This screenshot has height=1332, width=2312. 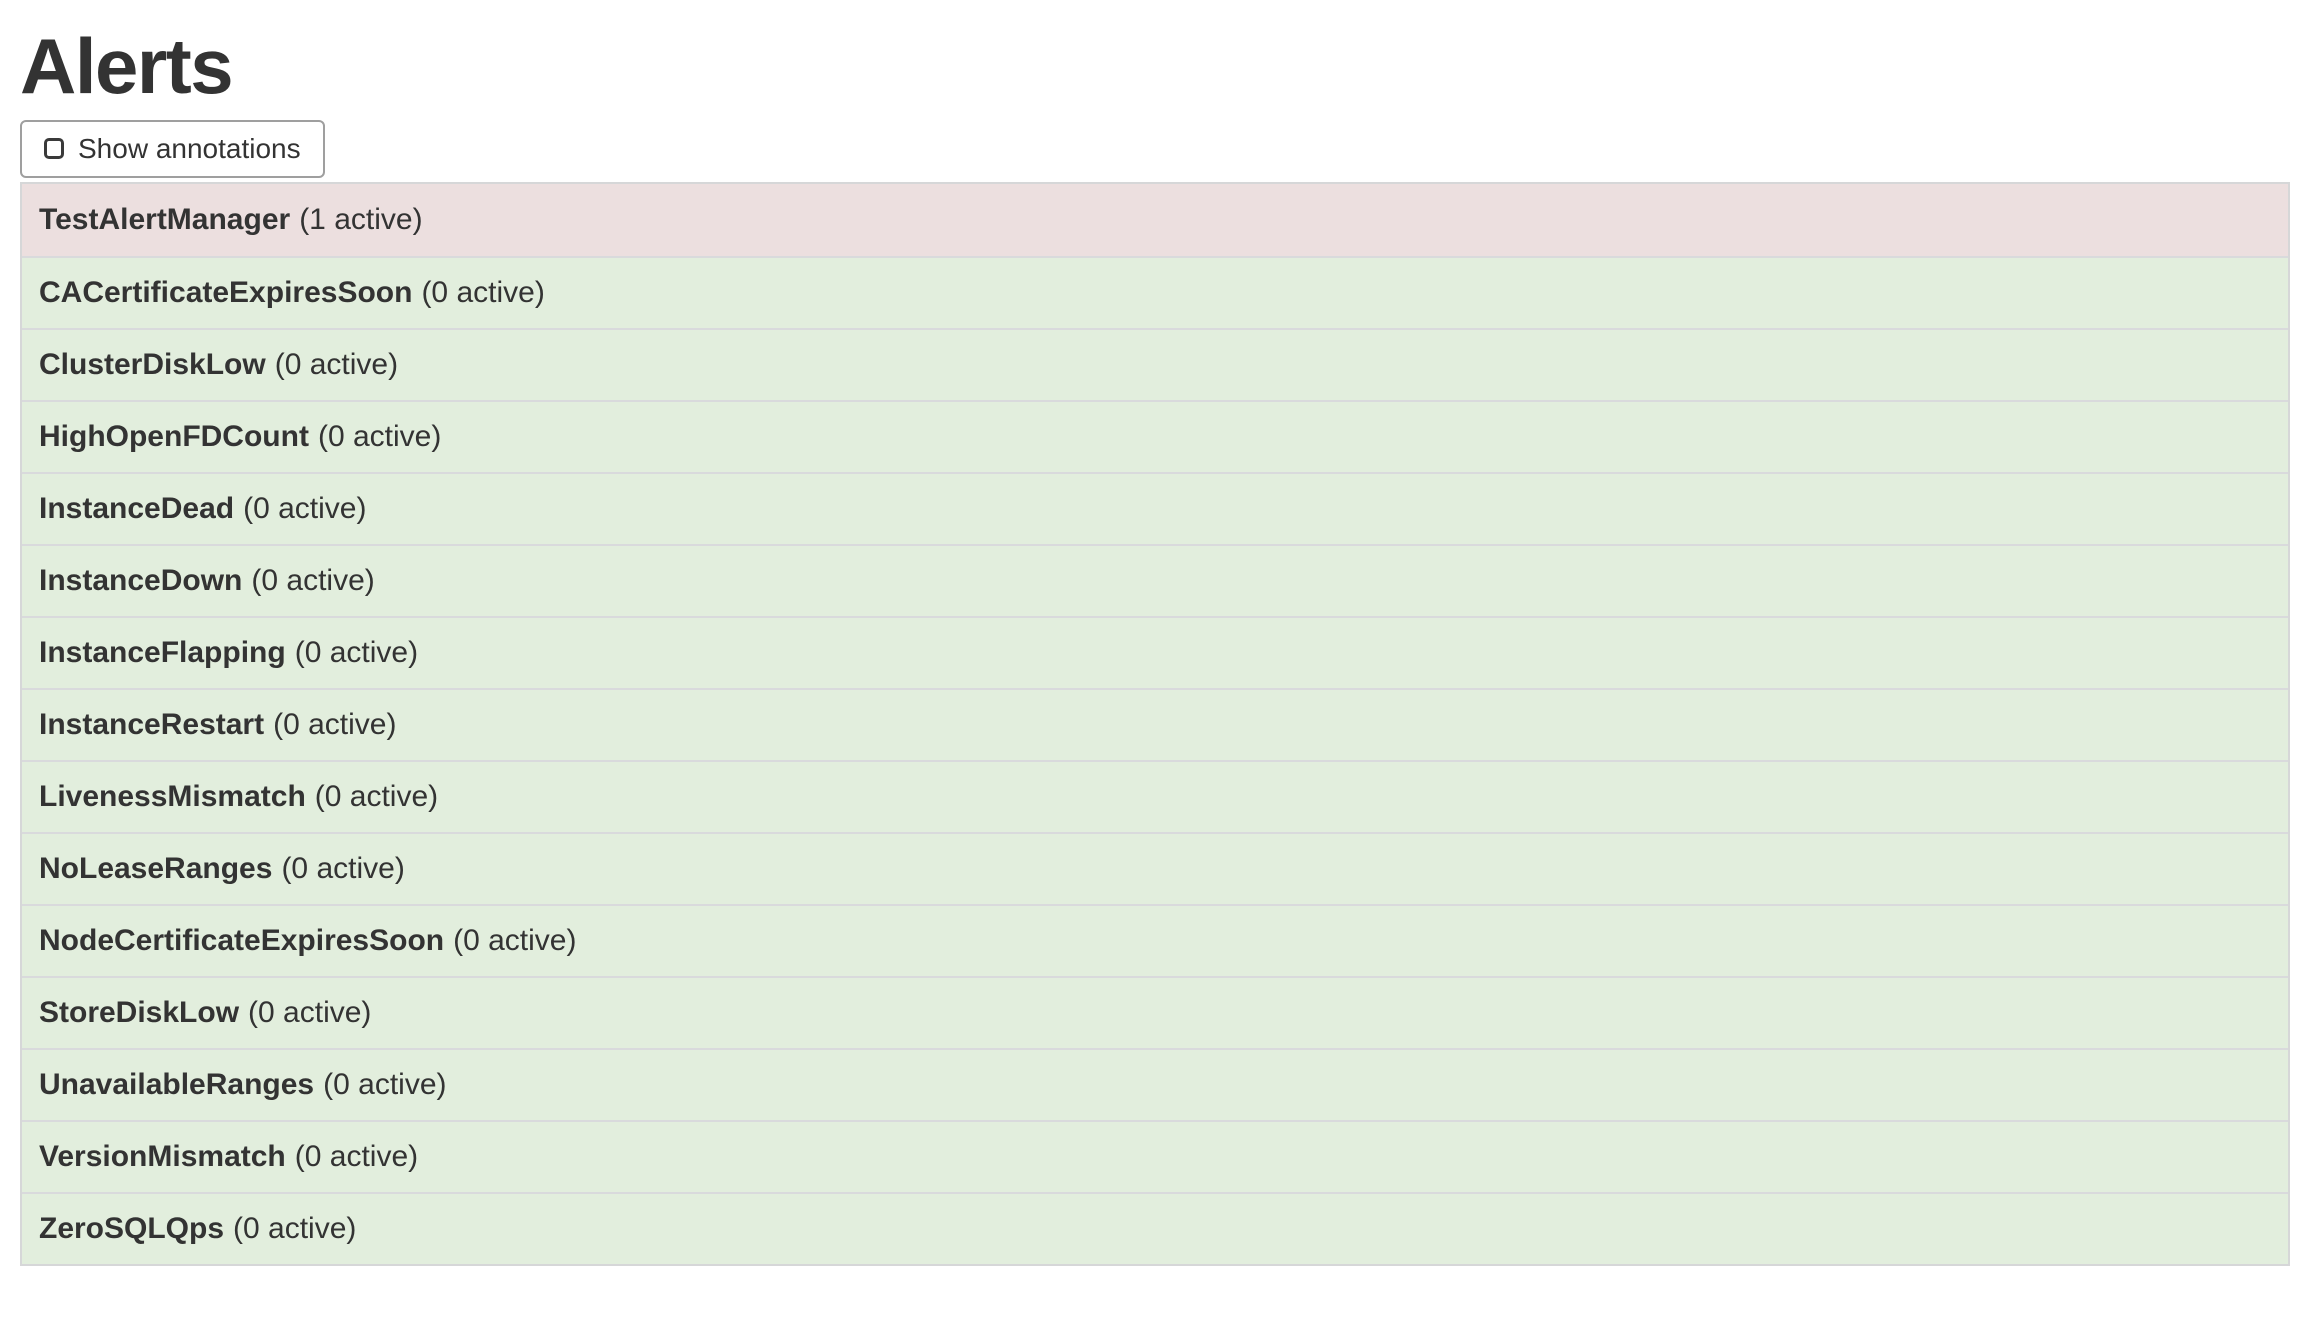 What do you see at coordinates (1155, 579) in the screenshot?
I see `alert-row: InstanceDown (0 active)` at bounding box center [1155, 579].